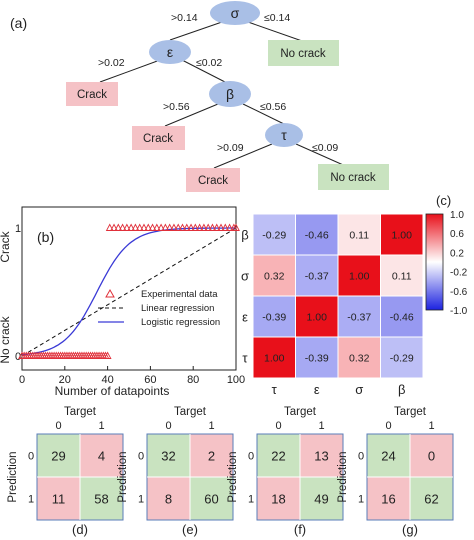 Image resolution: width=474 pixels, height=540 pixels. What do you see at coordinates (277, 18) in the screenshot?
I see `split-label: ≤0.14` at bounding box center [277, 18].